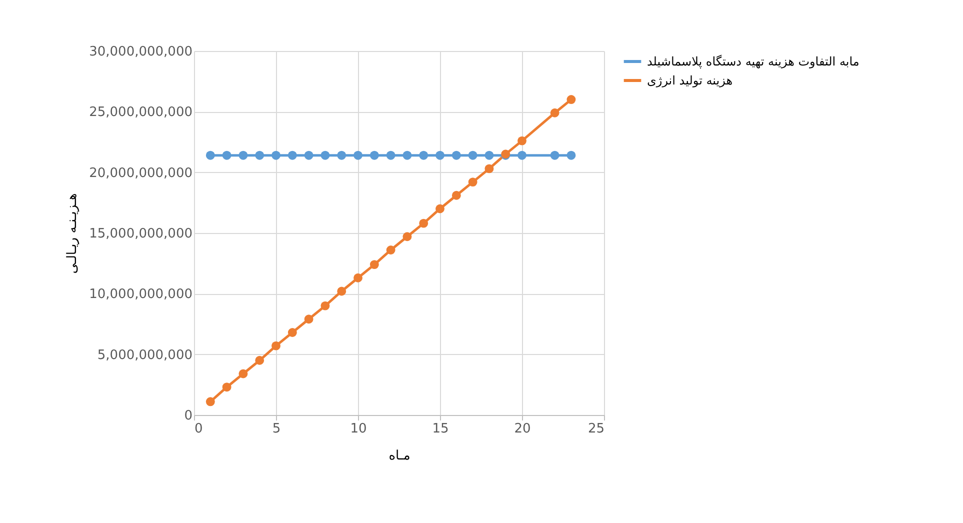 This screenshot has width=963, height=523. I want to click on y-axis-title: هـزیـنـه ریـالـی, so click(72, 233).